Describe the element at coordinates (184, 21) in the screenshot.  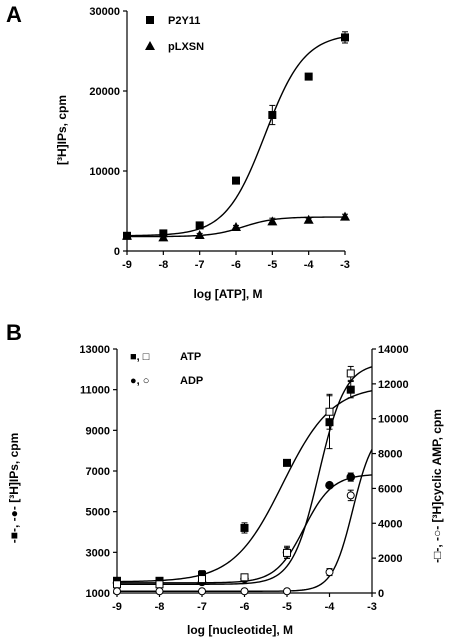
I see `legend-label-p2y11: P2Y11` at that location.